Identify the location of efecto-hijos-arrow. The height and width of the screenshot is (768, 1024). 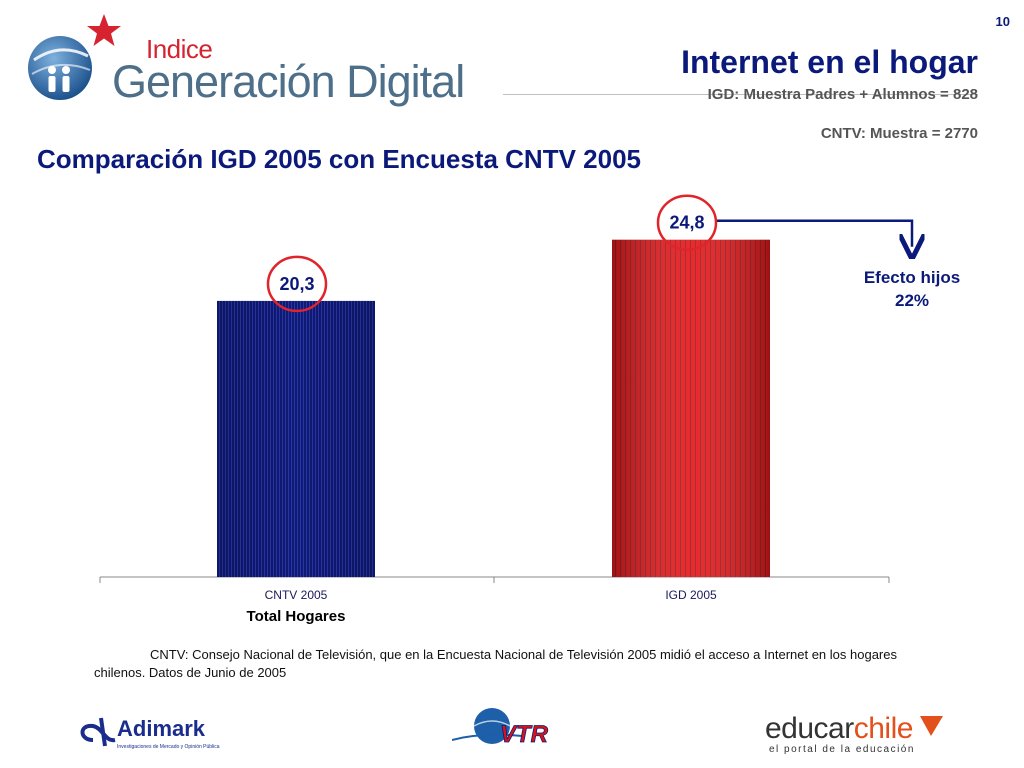
(814, 233).